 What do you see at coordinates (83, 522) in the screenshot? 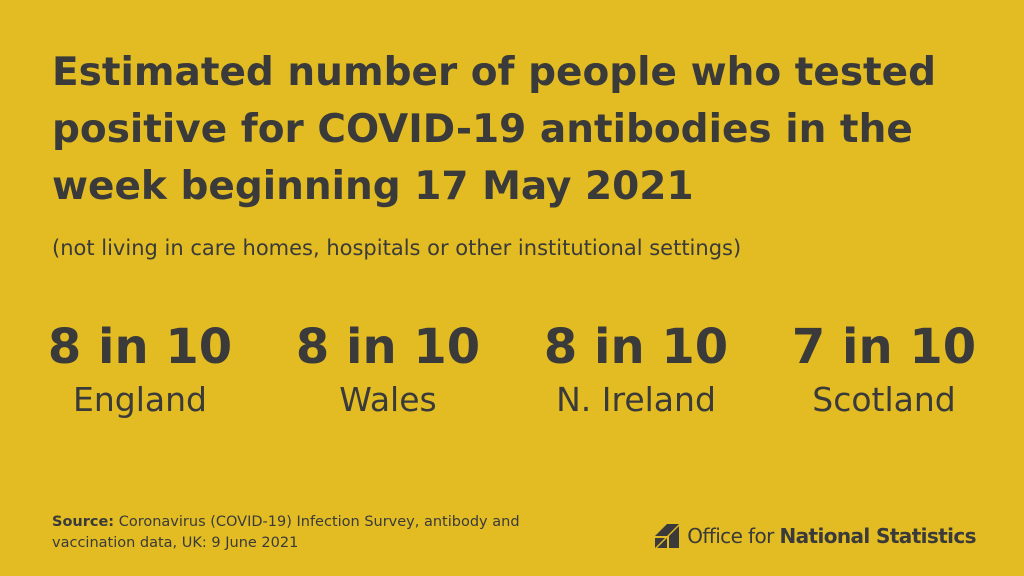
I see `source-label: Source:` at bounding box center [83, 522].